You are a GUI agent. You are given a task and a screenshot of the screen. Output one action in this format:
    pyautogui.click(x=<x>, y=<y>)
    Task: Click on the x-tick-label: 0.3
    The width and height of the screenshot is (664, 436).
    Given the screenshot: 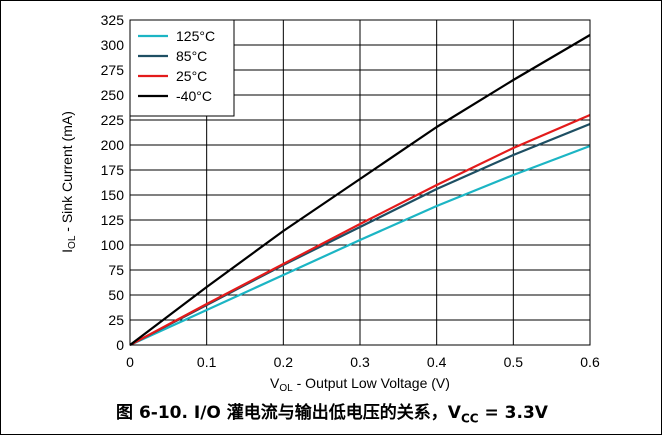 What is the action you would take?
    pyautogui.click(x=360, y=362)
    